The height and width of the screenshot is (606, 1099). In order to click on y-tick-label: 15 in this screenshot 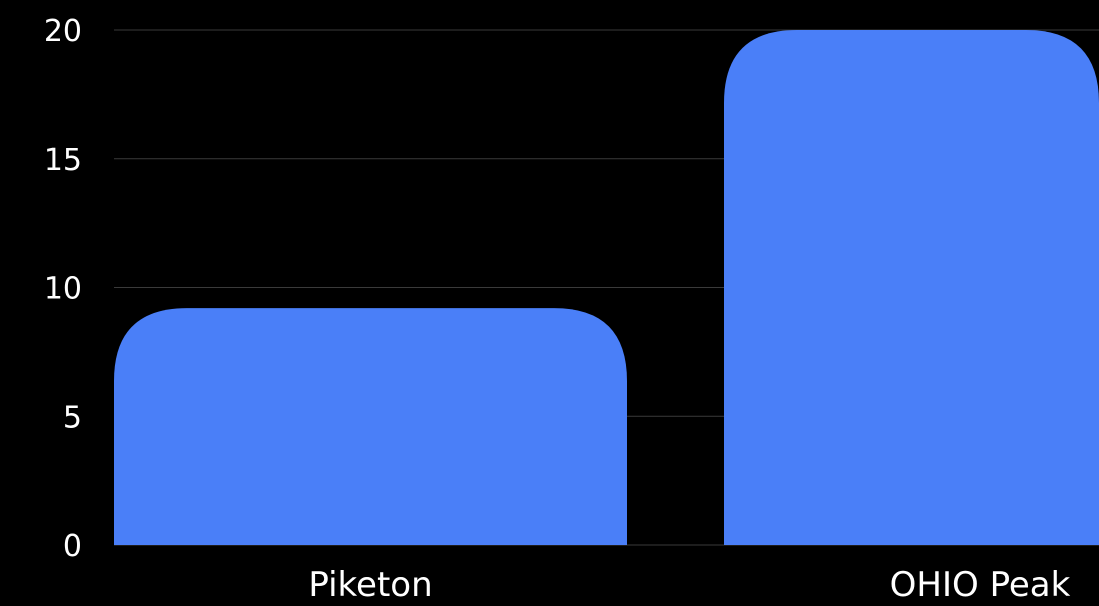, I will do `click(63, 160)`.